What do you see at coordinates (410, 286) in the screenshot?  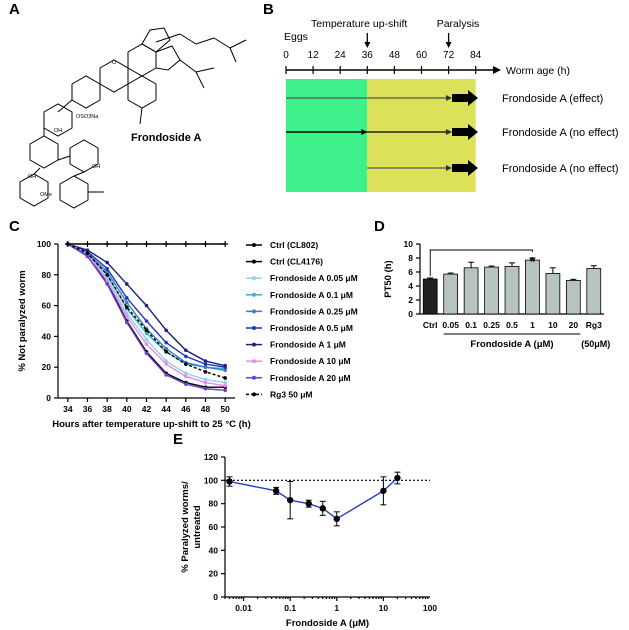 I see `y-tick-label: 4` at bounding box center [410, 286].